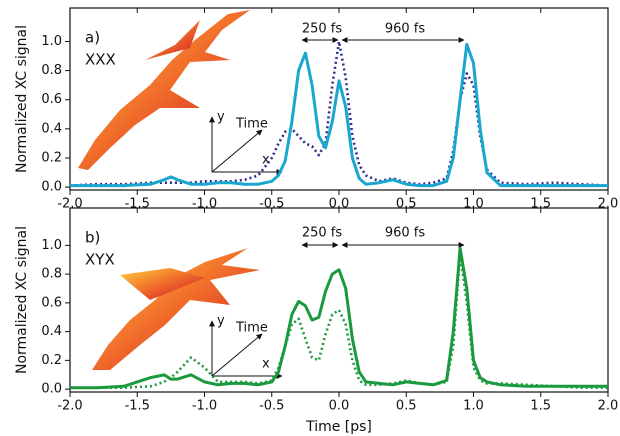 This screenshot has height=436, width=620. I want to click on x-tick-label: -2.0, so click(69, 406).